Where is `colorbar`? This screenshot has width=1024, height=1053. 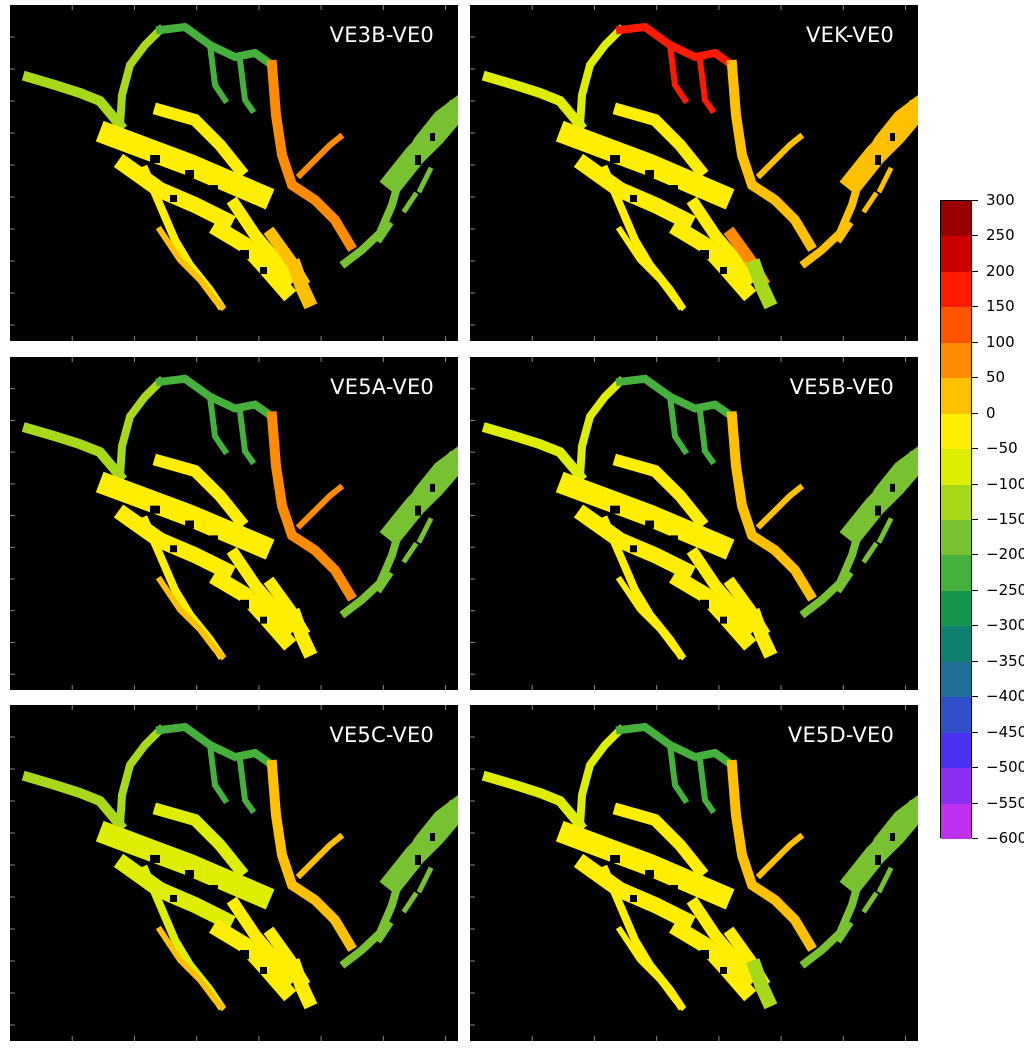 colorbar is located at coordinates (956, 520).